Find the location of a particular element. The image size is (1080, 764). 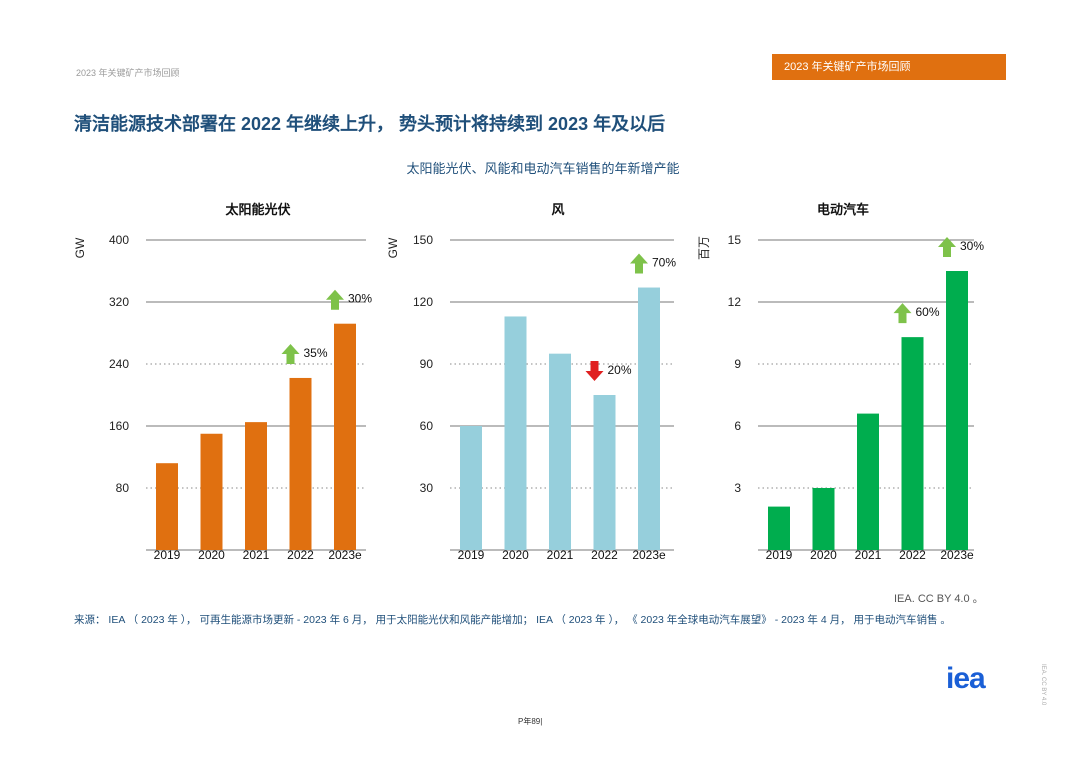

y-tick-label: 3 is located at coordinates (737, 488).